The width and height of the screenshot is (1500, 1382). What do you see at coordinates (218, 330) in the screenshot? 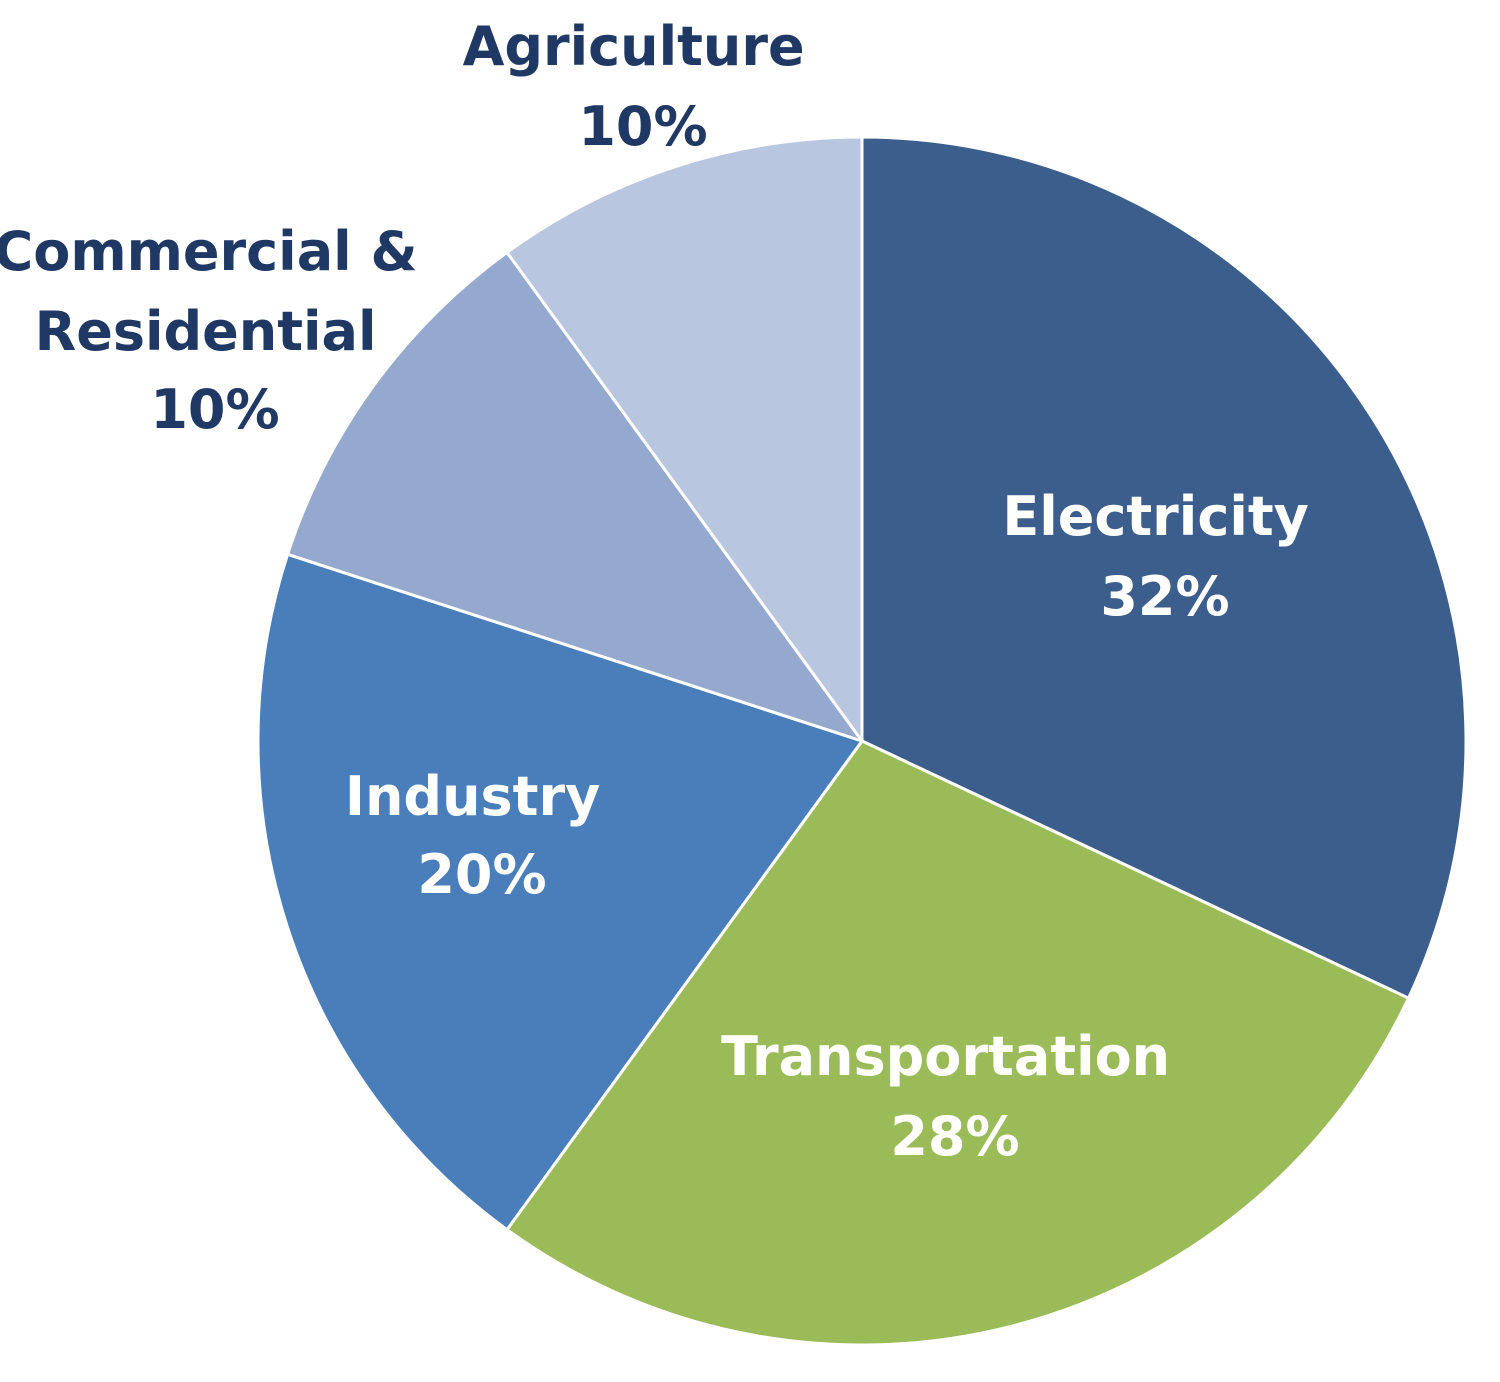
I see `label-commercial-residential: Commercial & Residential 10%` at bounding box center [218, 330].